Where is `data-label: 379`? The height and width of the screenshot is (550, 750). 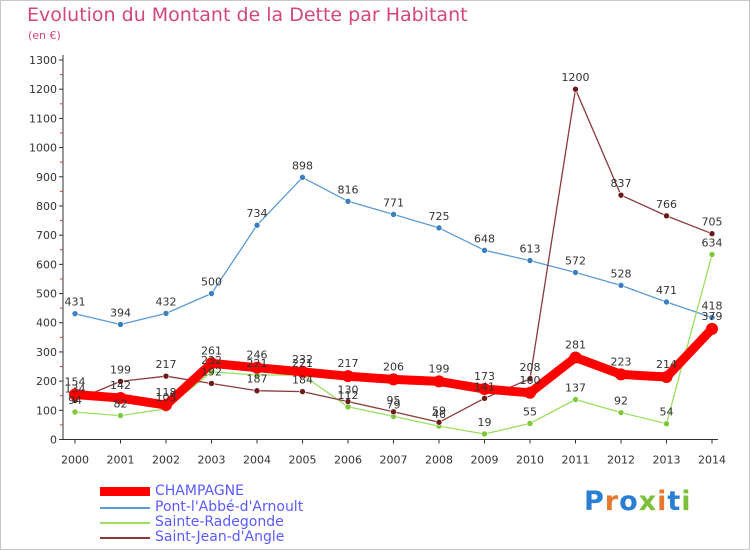 data-label: 379 is located at coordinates (712, 316).